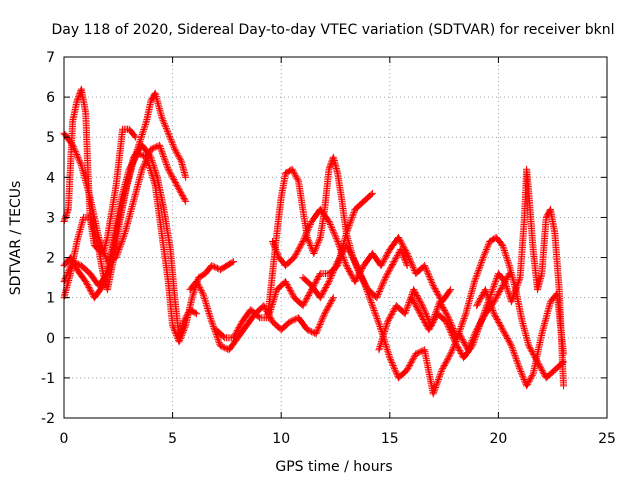 This screenshot has height=480, width=640. I want to click on x-tick-label: 5, so click(172, 439).